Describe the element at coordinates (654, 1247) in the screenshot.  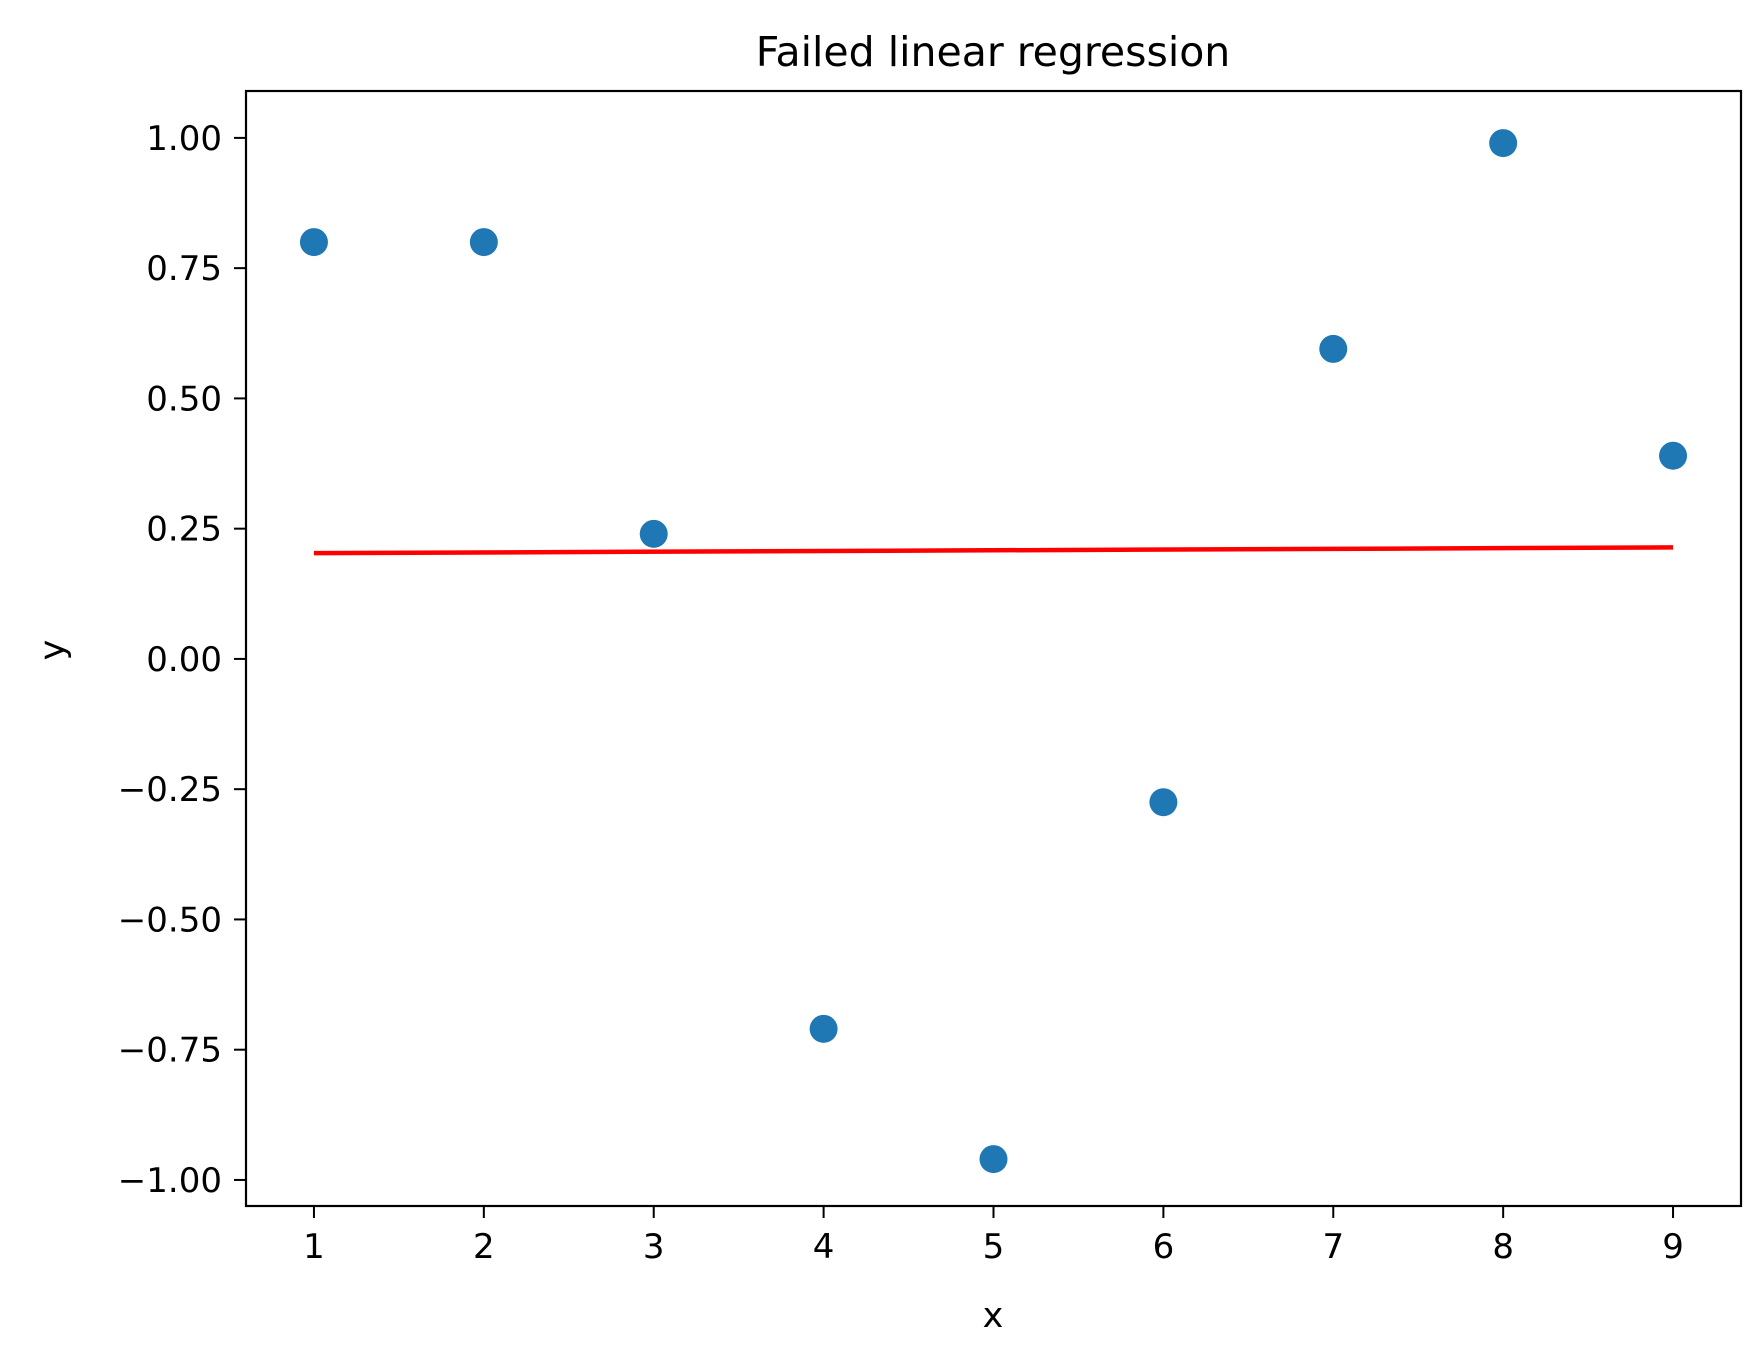
I see `x-tick-label: 3` at that location.